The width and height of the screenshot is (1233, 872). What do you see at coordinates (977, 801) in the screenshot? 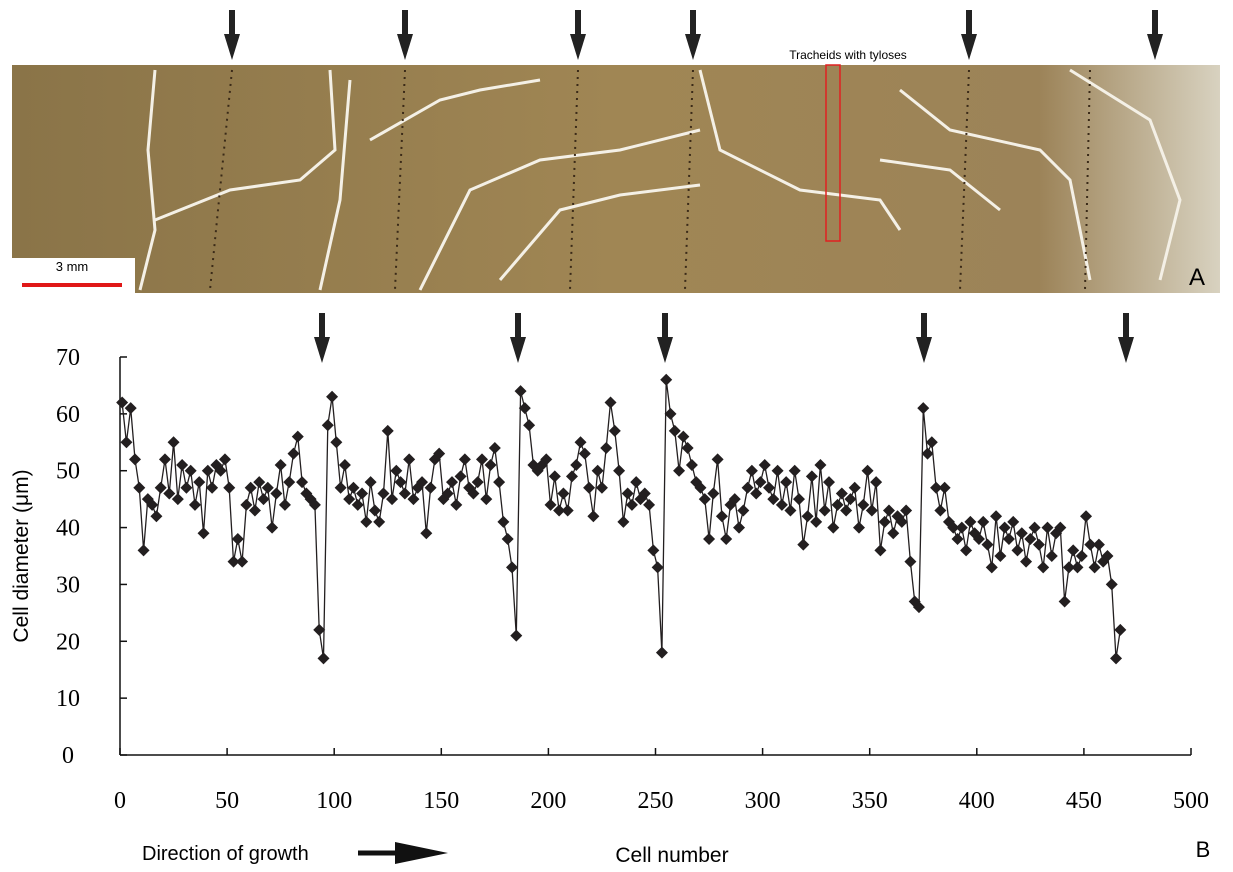
I see `x-tick-label: 400` at bounding box center [977, 801].